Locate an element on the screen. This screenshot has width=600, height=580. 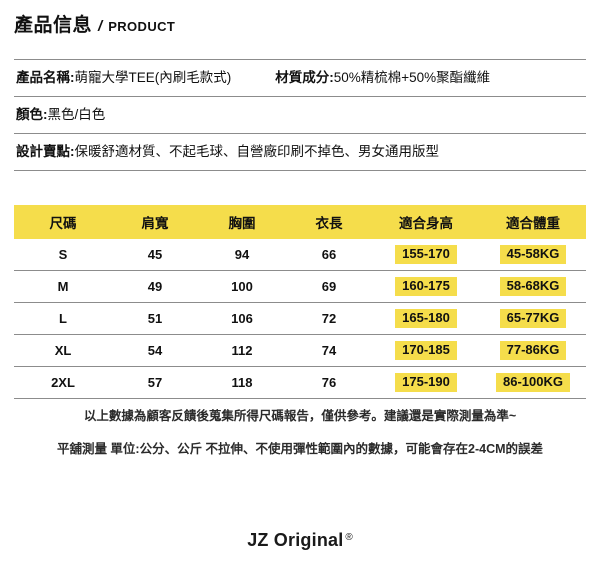
cell-height-highlight: 160-175 is located at coordinates (426, 286).